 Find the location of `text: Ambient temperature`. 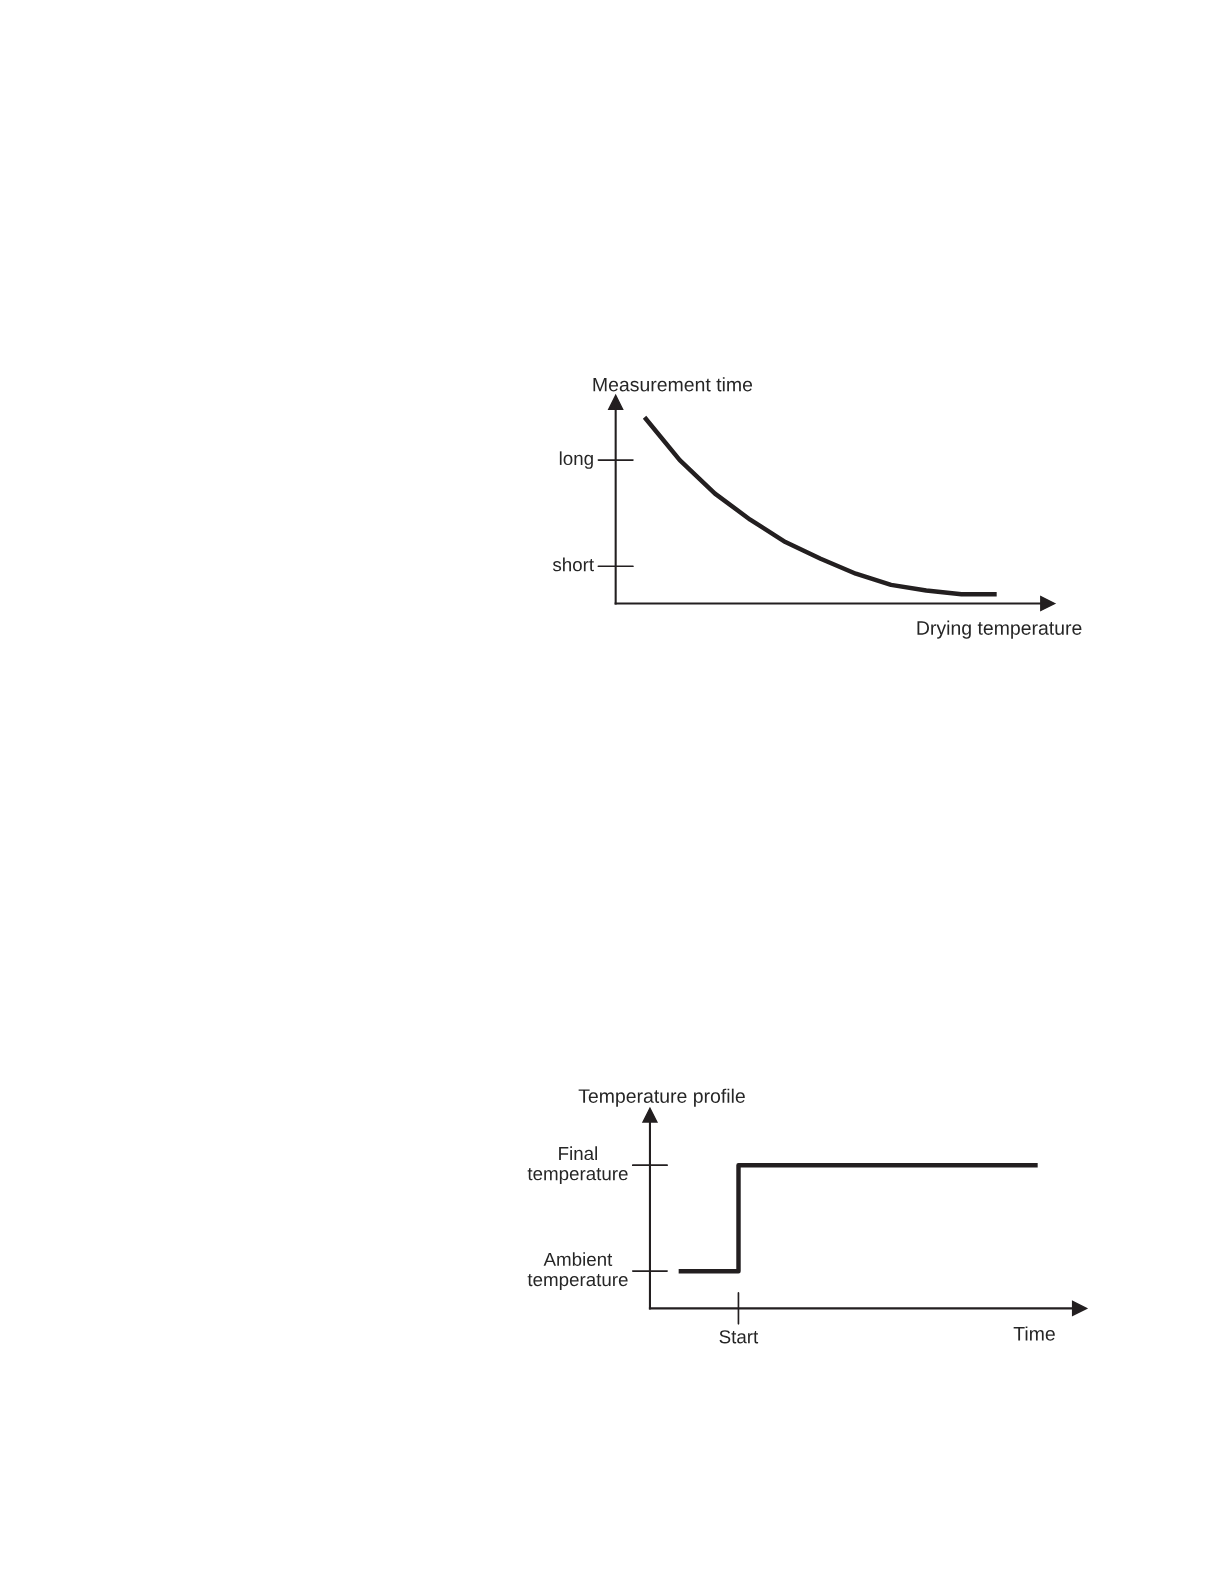

text: Ambient temperature is located at coordinates (577, 1271).